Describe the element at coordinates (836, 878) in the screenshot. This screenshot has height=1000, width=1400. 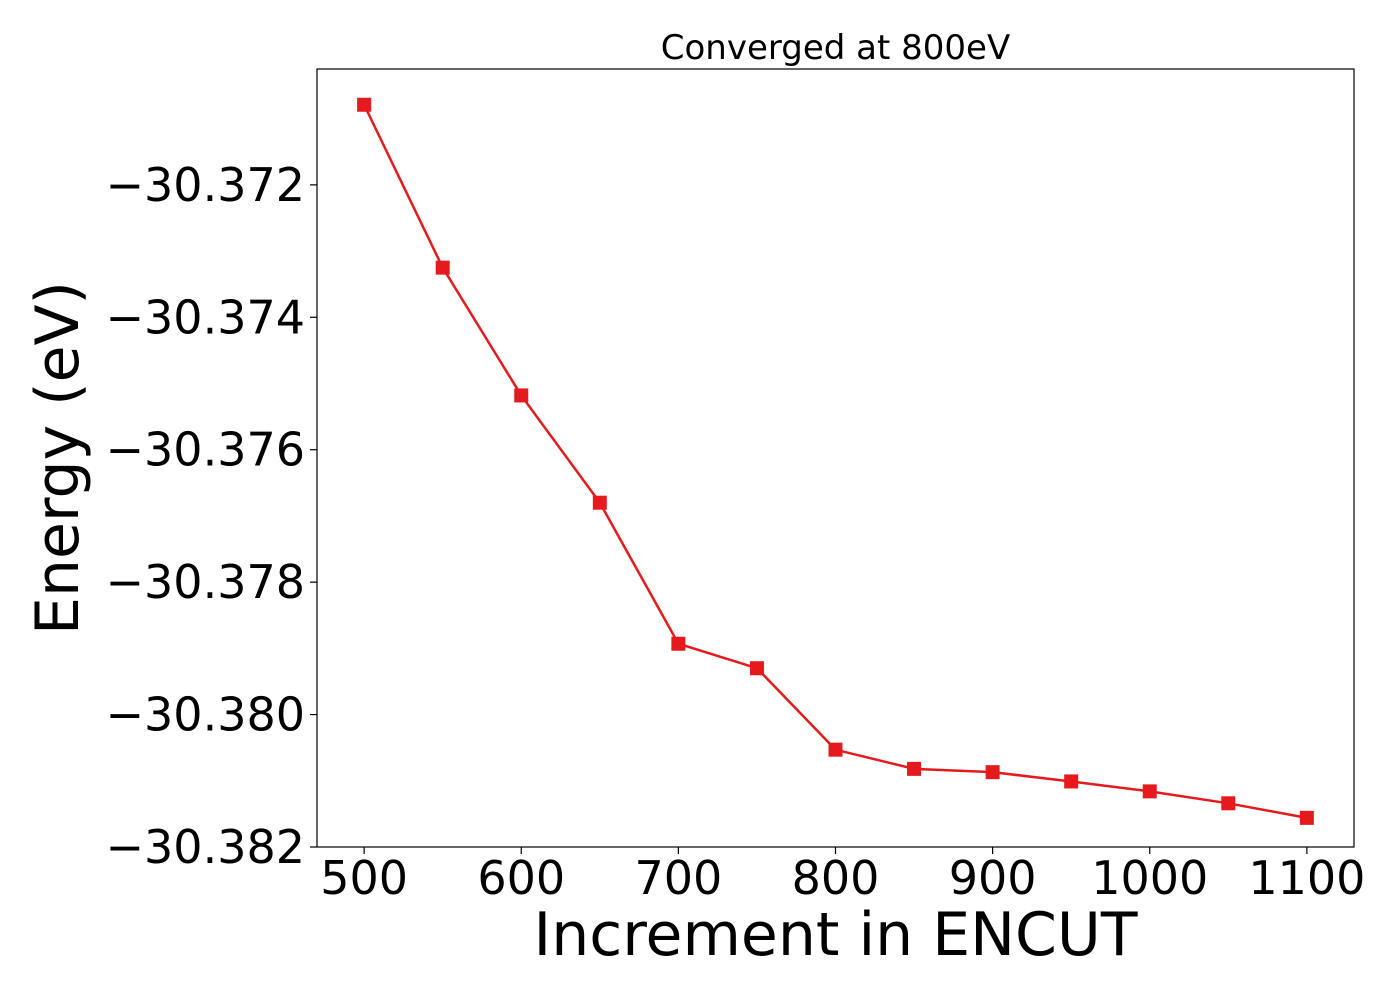
I see `x-tick-label: 800` at that location.